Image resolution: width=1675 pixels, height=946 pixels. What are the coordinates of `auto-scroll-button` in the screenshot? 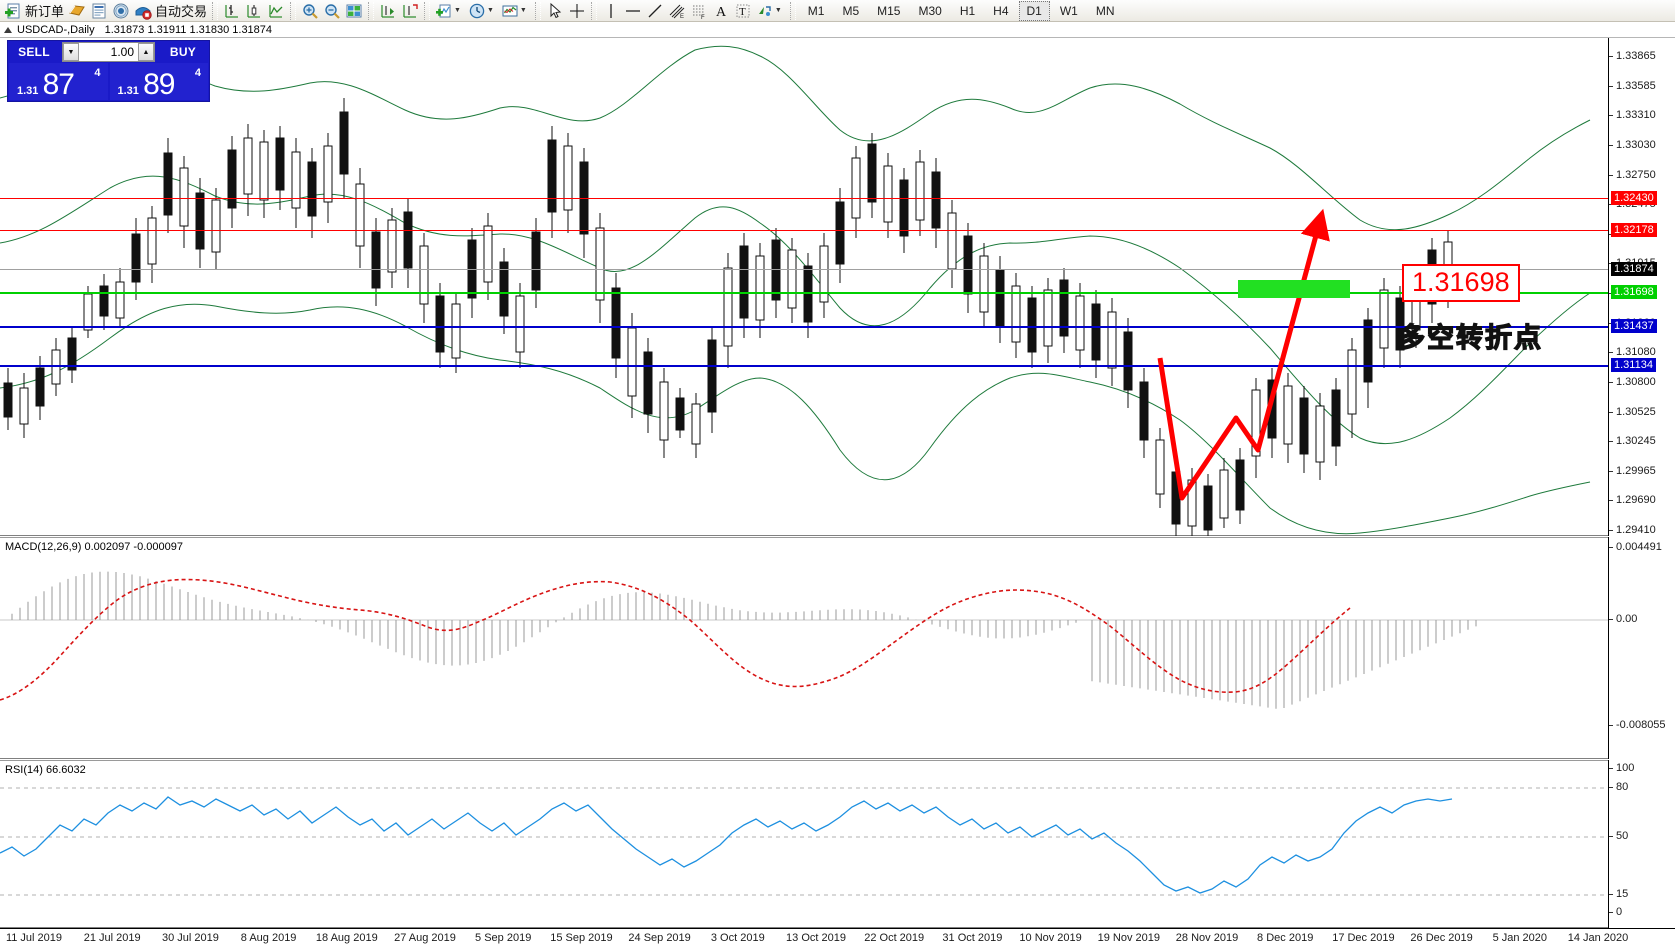 It's located at (388, 11).